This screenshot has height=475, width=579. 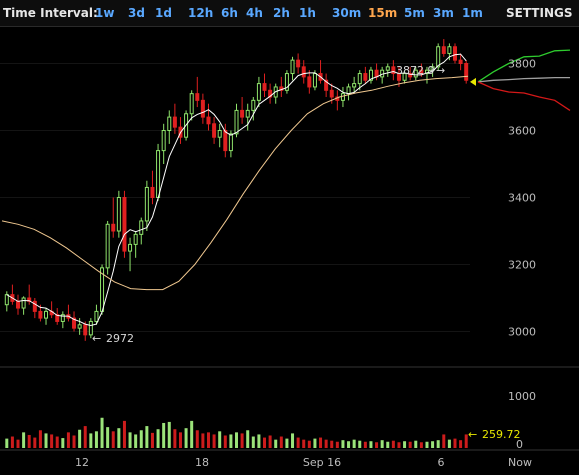 I want to click on time-tick-label: Now, so click(x=520, y=462).